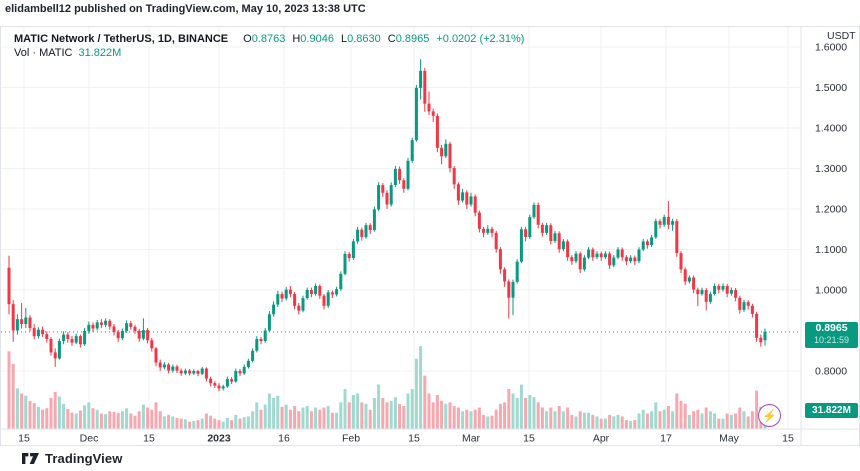 The height and width of the screenshot is (471, 860). I want to click on svg-text: Apr, so click(601, 439).